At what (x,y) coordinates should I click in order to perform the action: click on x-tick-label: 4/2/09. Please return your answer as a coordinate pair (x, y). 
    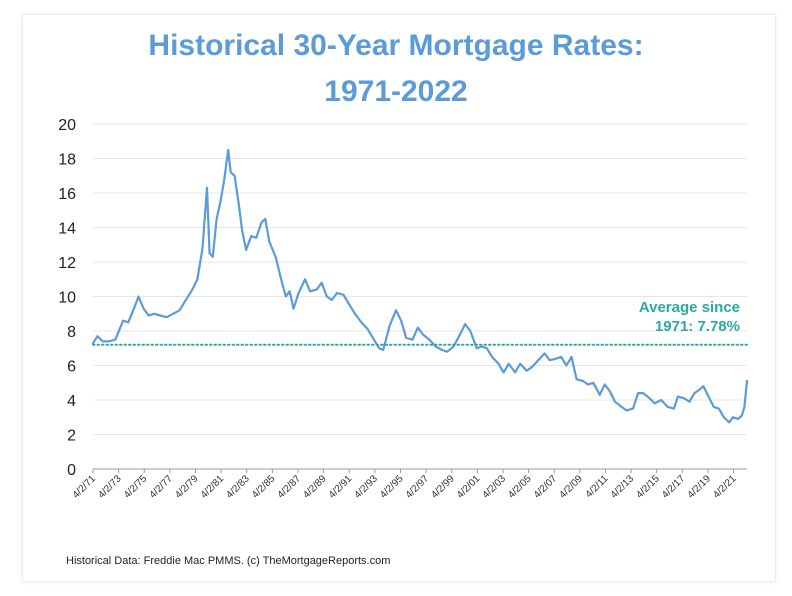
    Looking at the image, I should click on (571, 487).